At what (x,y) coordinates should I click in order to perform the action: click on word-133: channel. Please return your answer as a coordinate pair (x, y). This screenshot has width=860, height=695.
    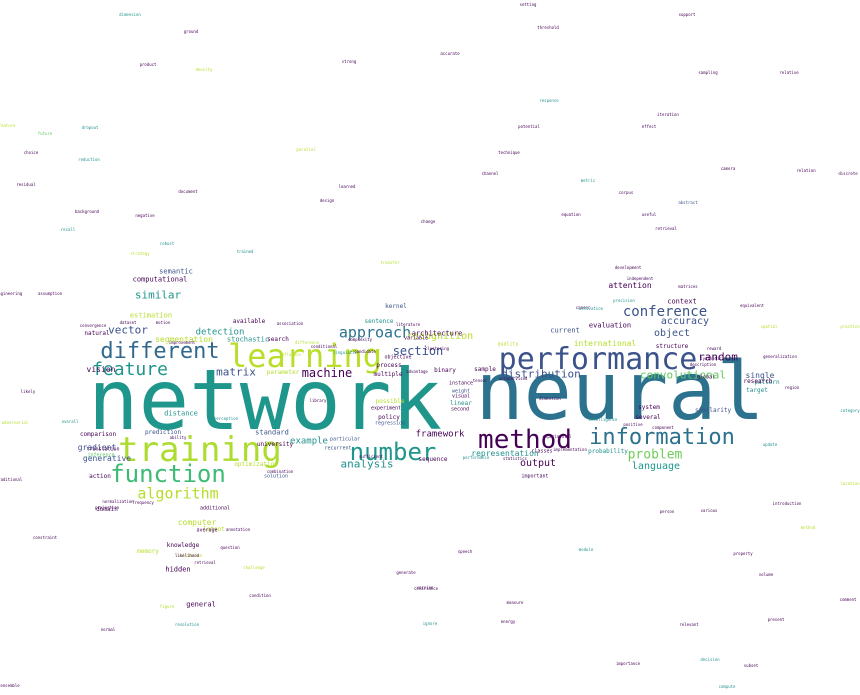
    Looking at the image, I should click on (490, 173).